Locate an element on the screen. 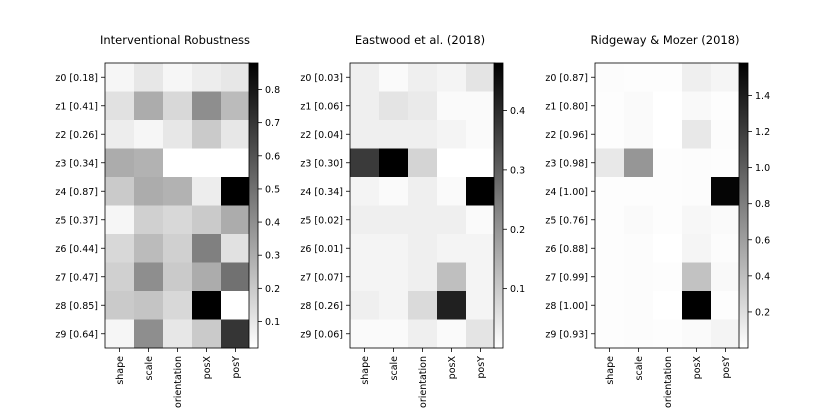 The height and width of the screenshot is (415, 830). row-label: z1 [0.06] is located at coordinates (321, 106).